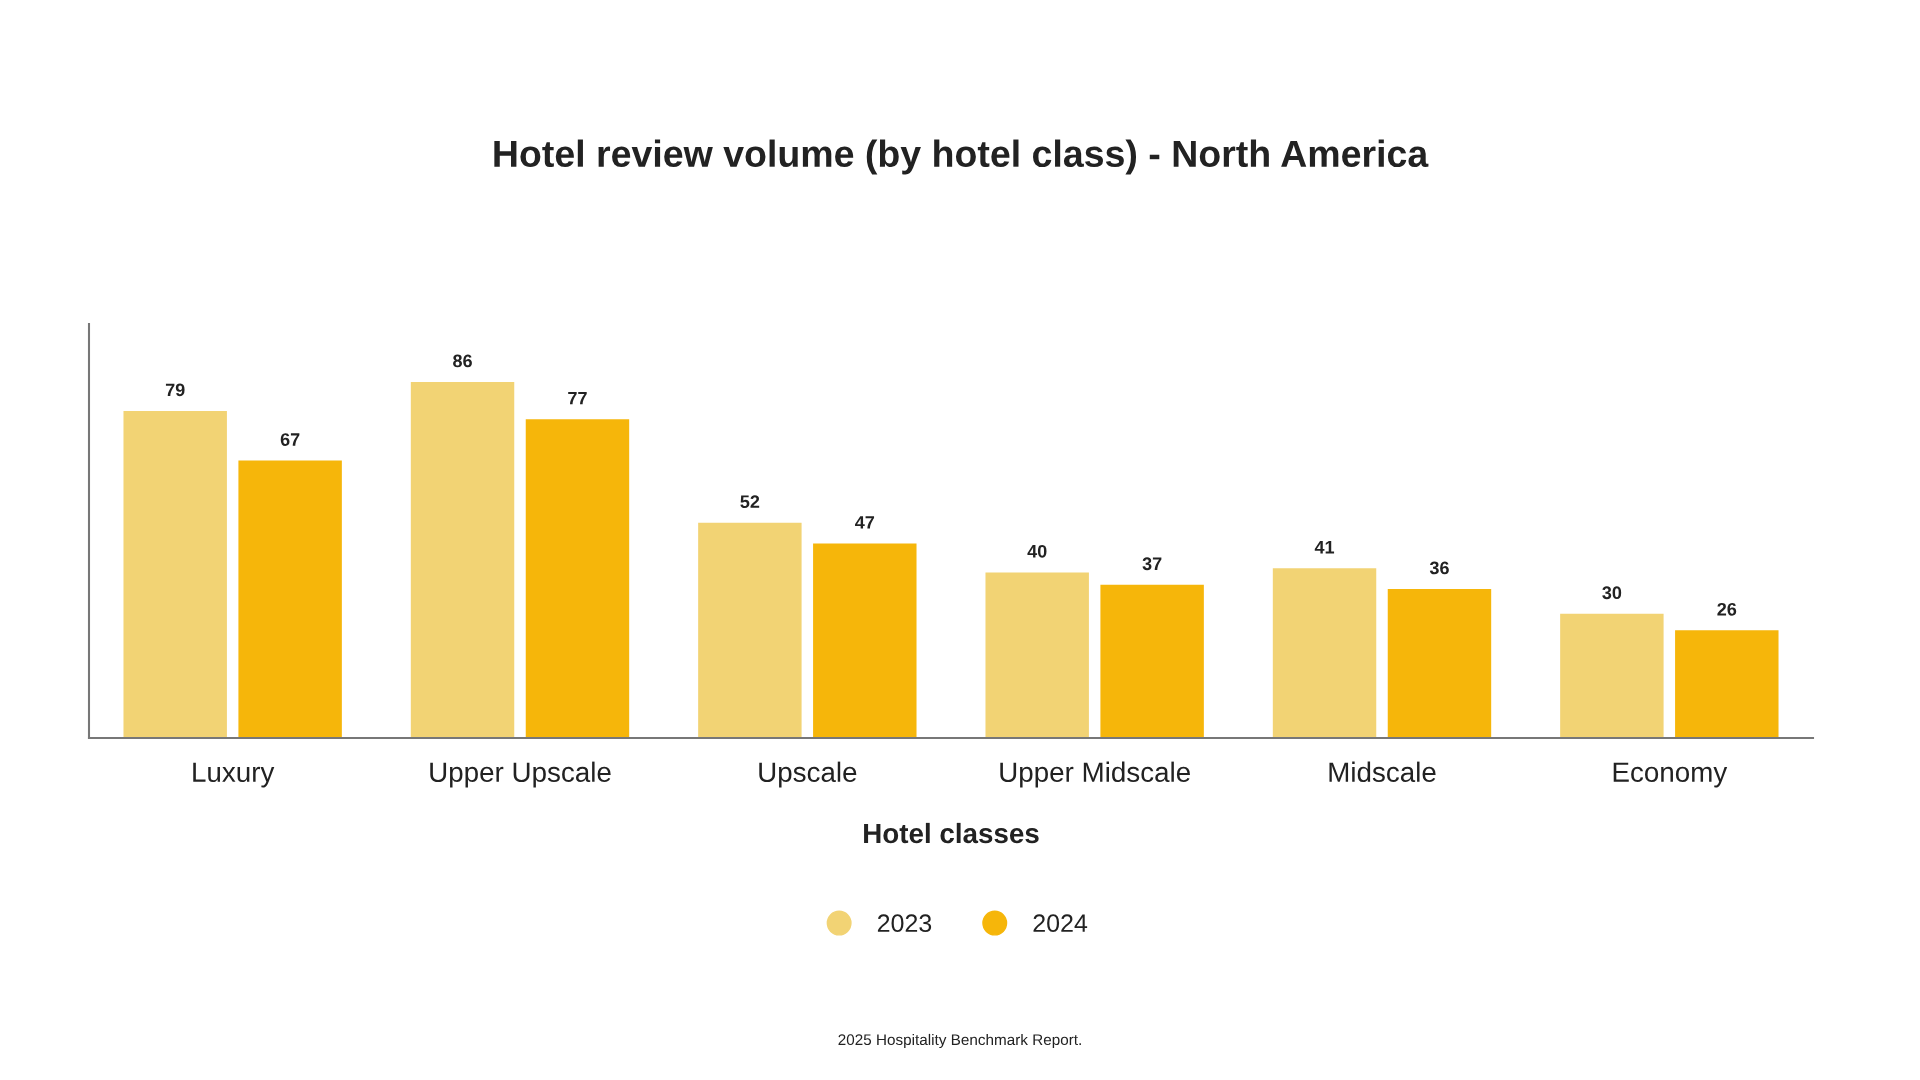 The width and height of the screenshot is (1920, 1080). What do you see at coordinates (1382, 772) in the screenshot?
I see `x-tick-label: Midscale` at bounding box center [1382, 772].